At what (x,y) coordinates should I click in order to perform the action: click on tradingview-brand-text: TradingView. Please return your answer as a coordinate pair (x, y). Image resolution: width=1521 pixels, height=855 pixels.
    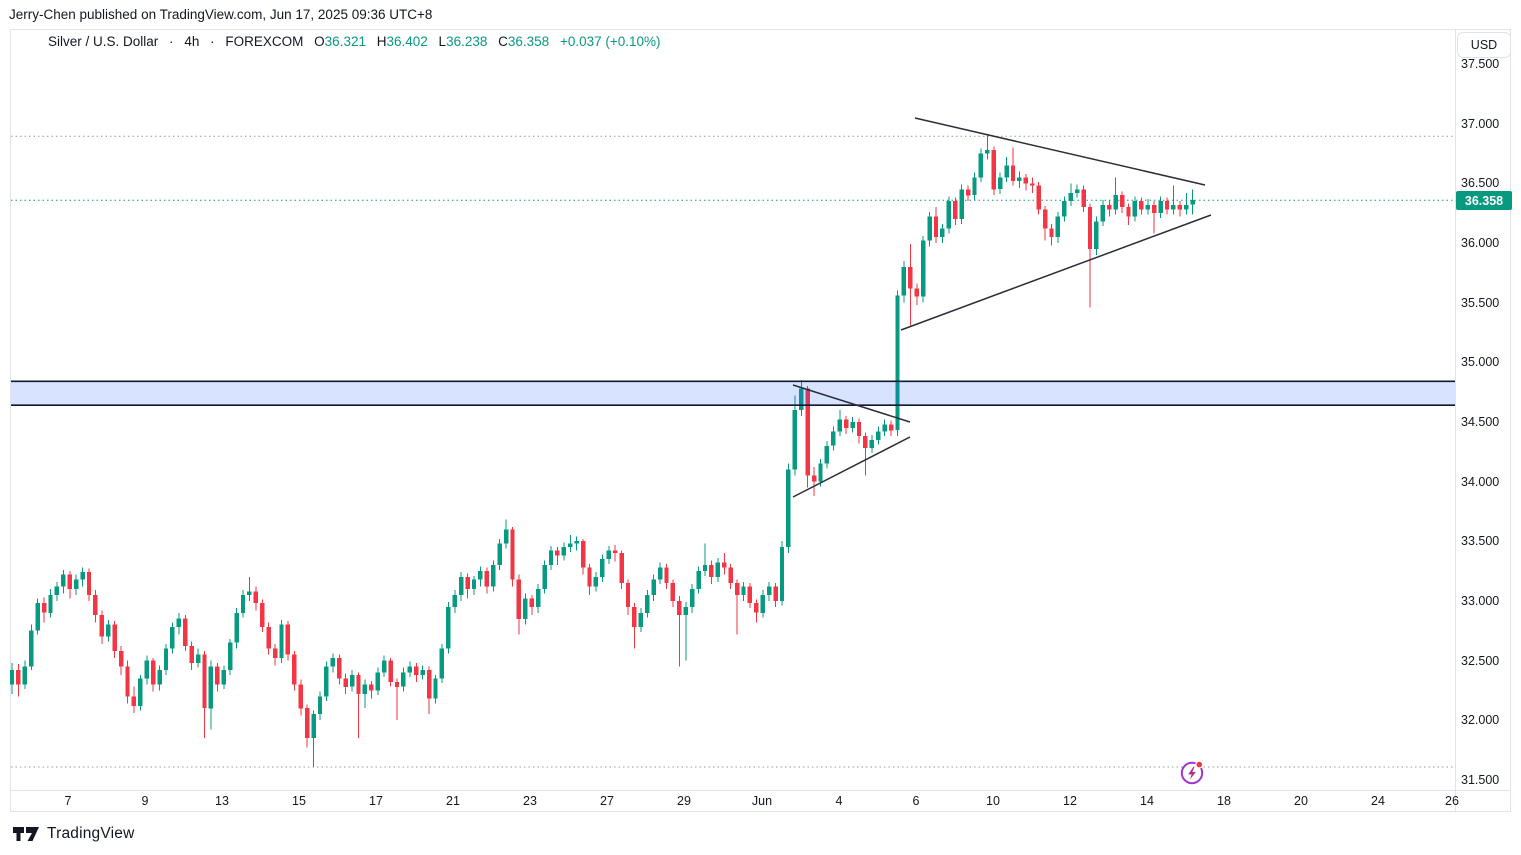
    Looking at the image, I should click on (91, 833).